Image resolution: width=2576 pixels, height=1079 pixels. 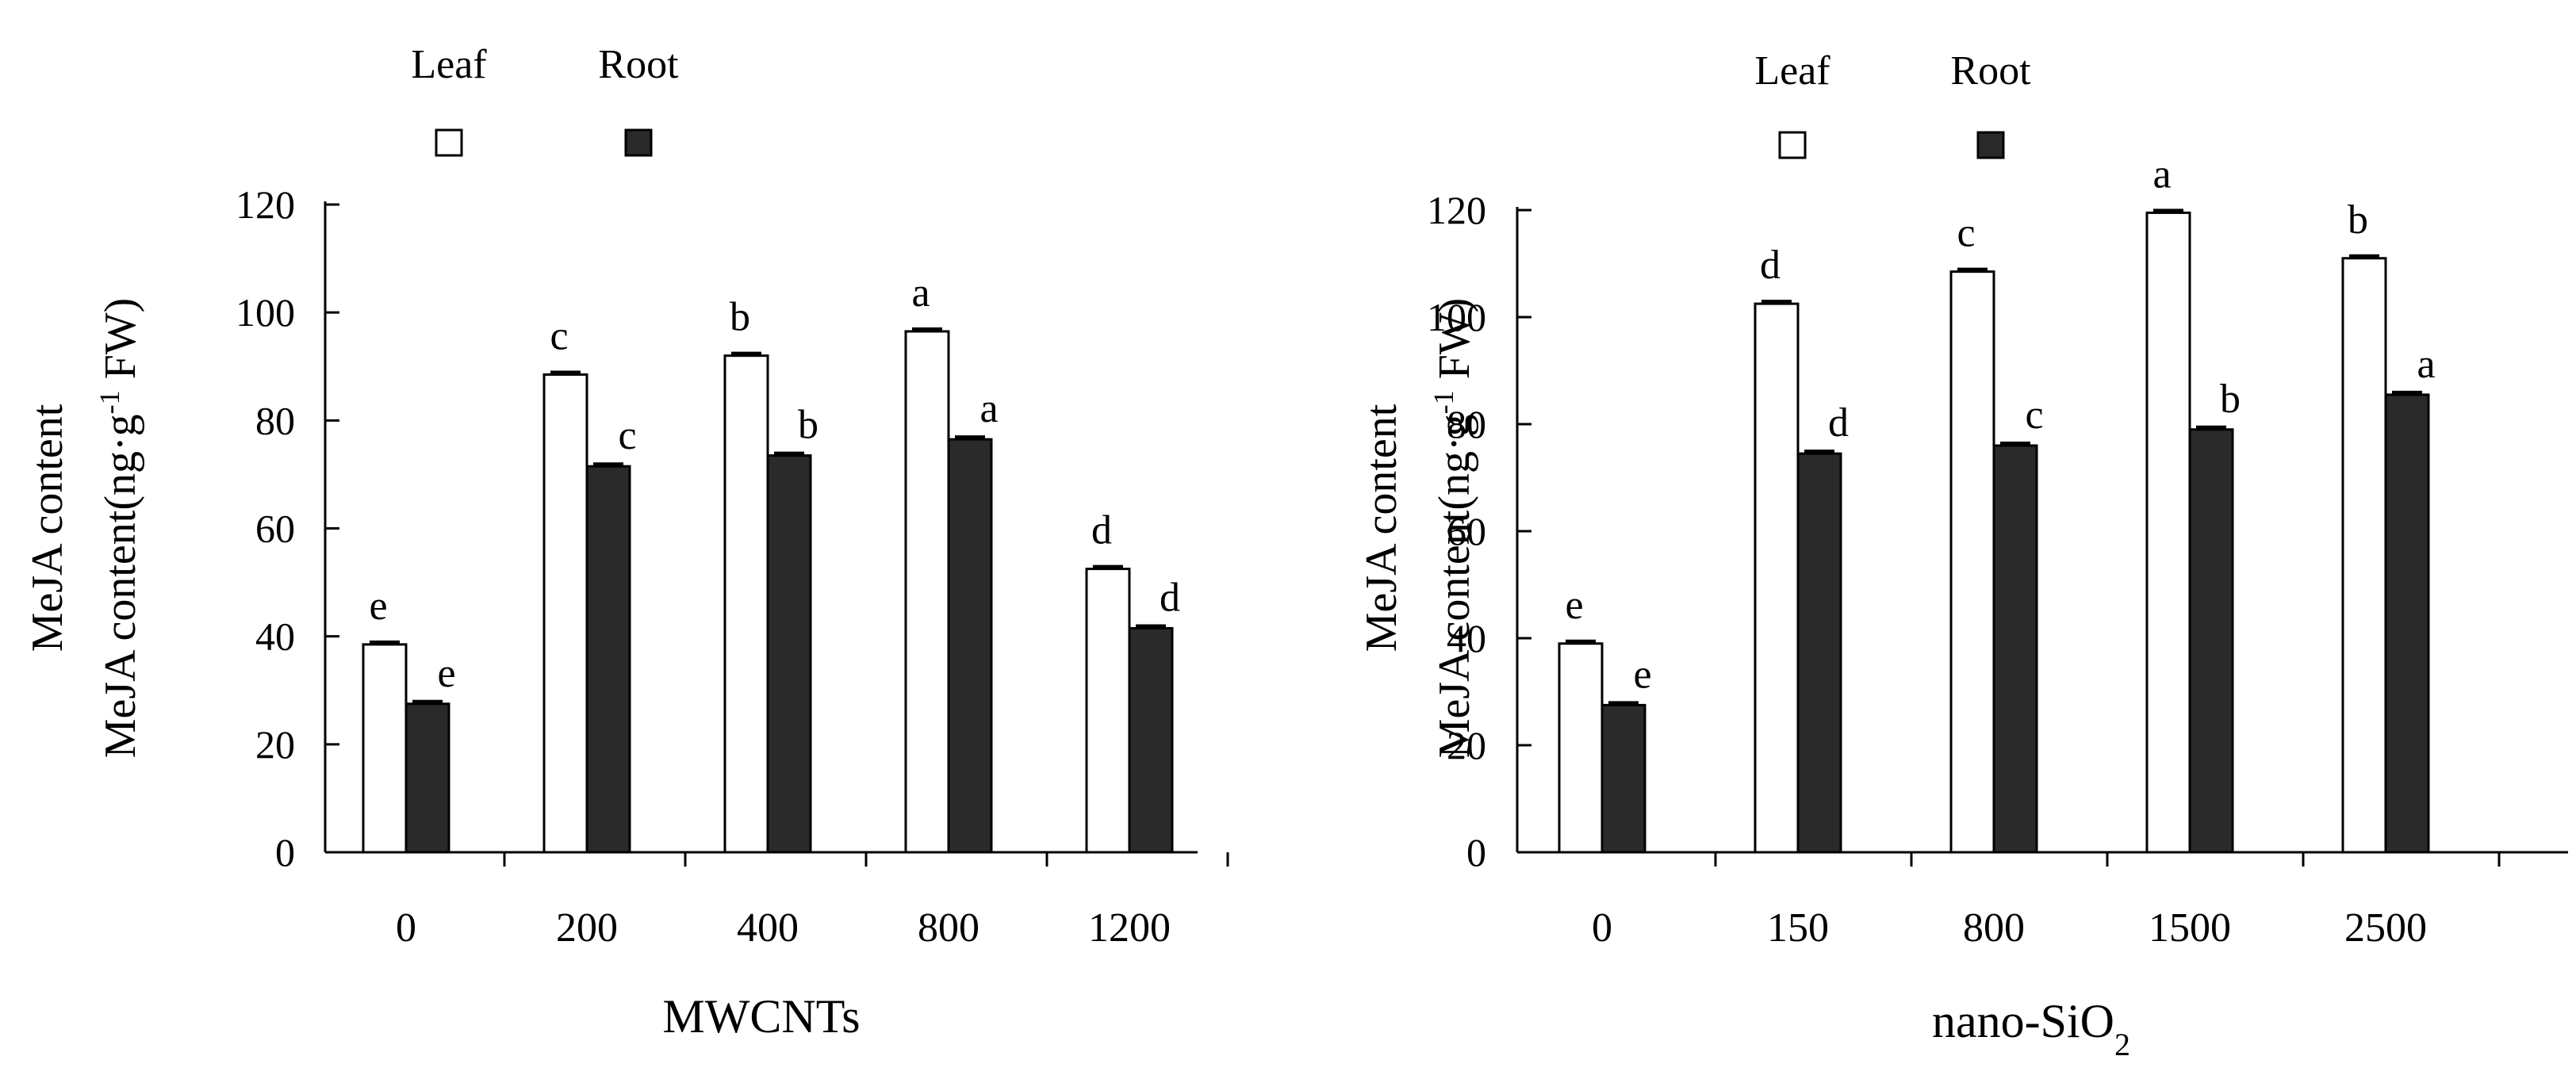 I want to click on x-tick-label: 2500, so click(x=2385, y=928).